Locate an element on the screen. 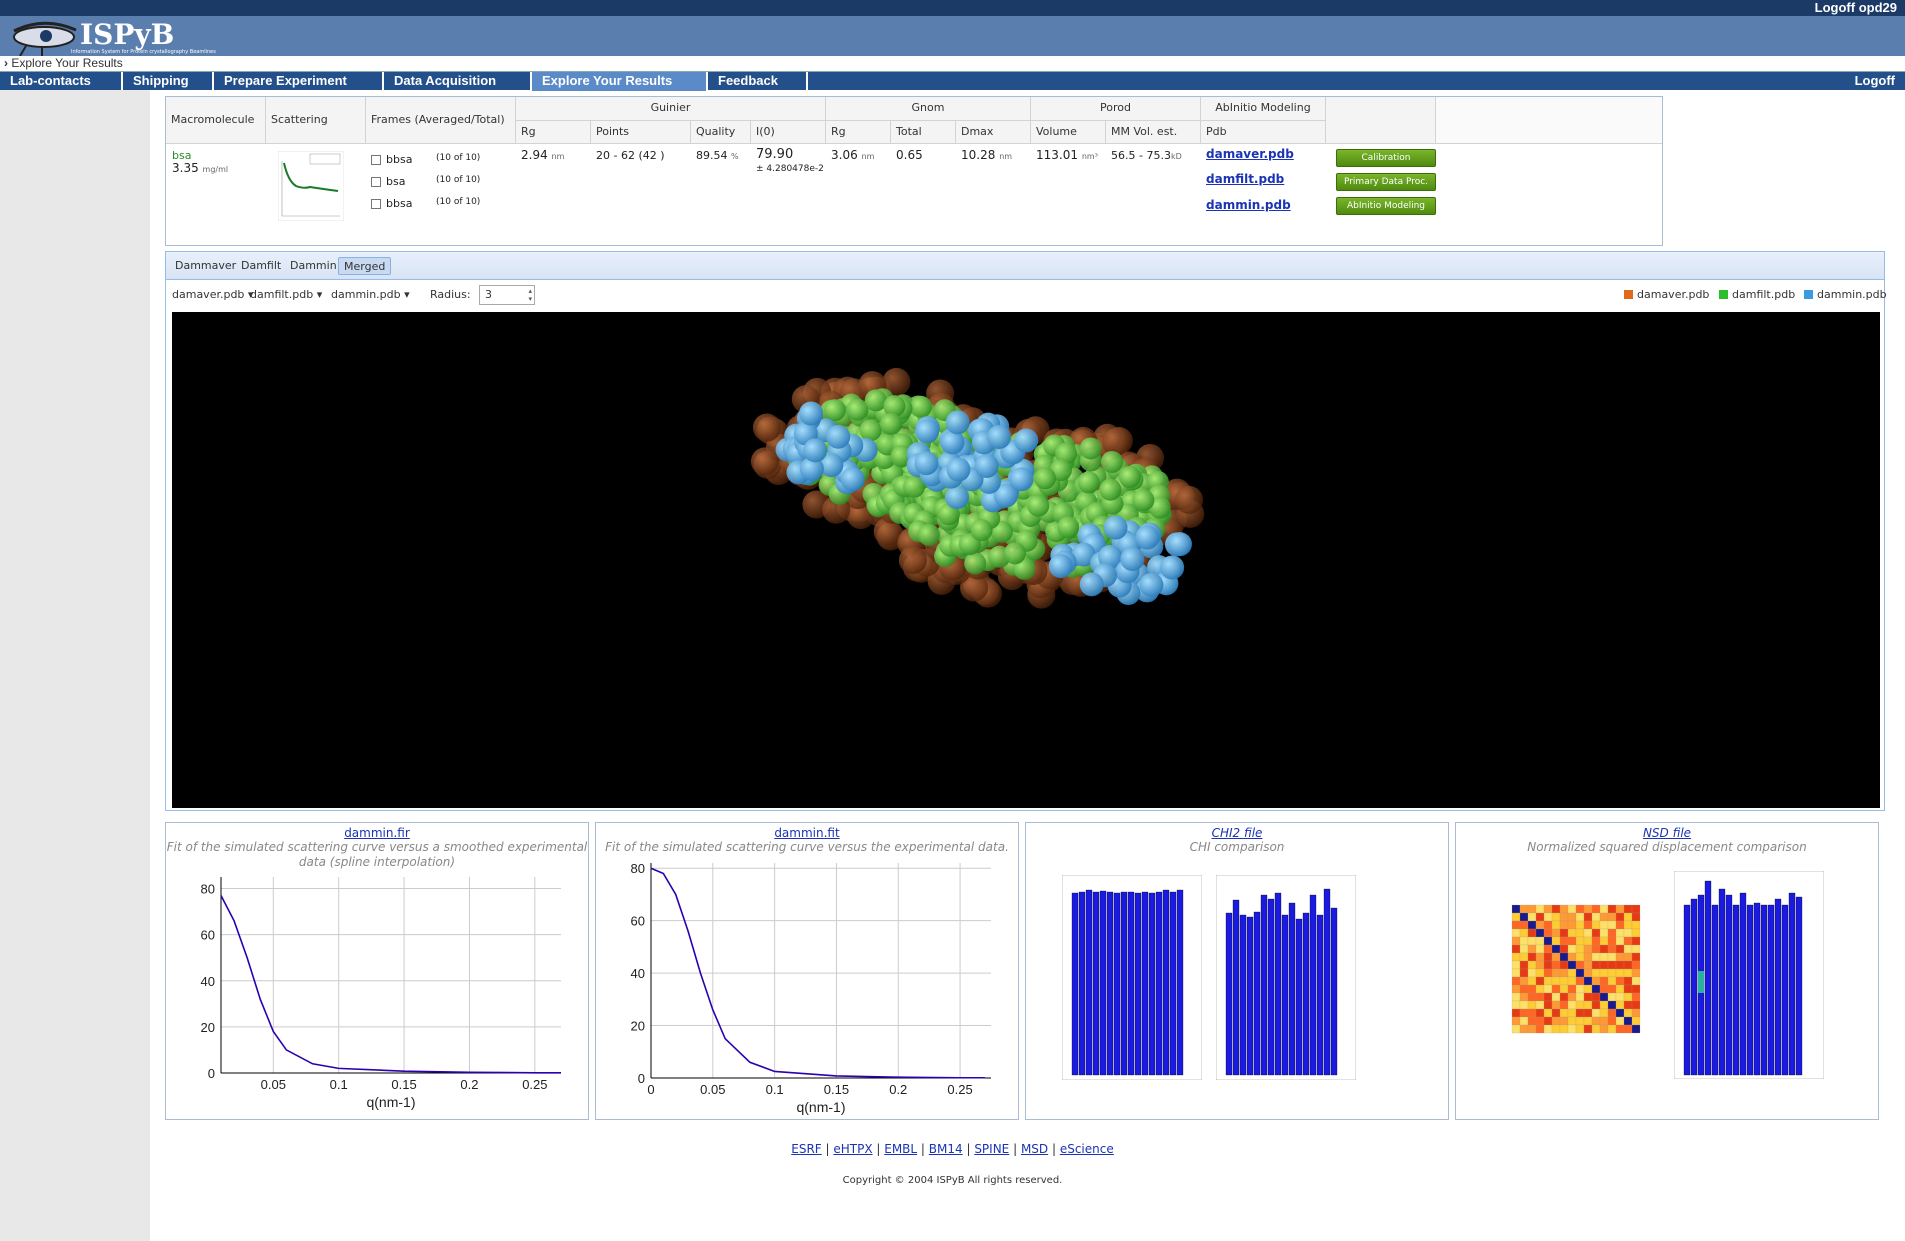  footer-link-embl: EMBL is located at coordinates (901, 1149).